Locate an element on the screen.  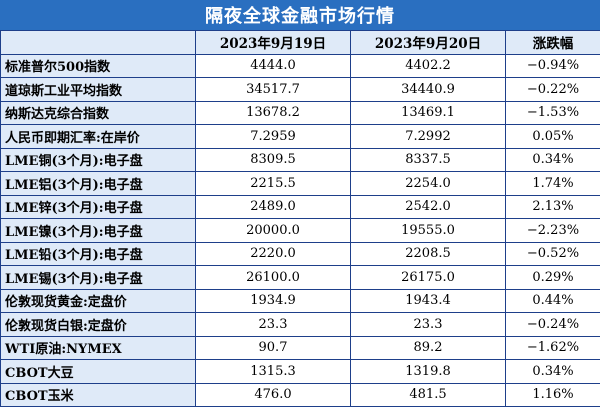
row-change: 2.13% is located at coordinates (553, 207).